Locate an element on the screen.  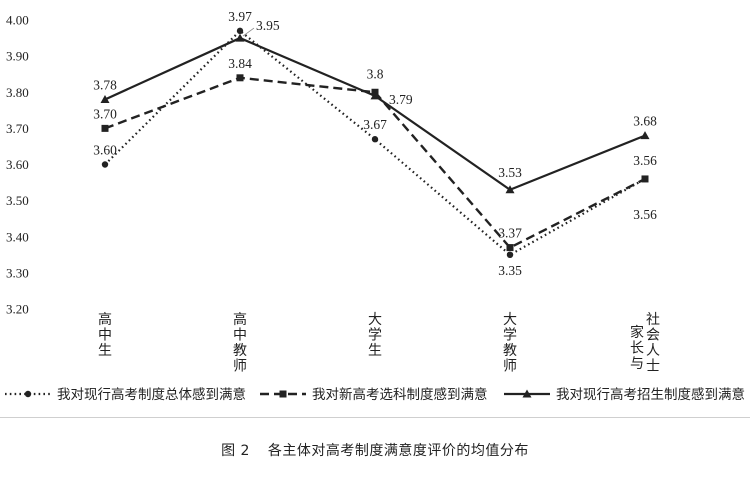
y-axis-ticks: 3.20 3.30 3.40 3.50 3.60 3.70 3.80 3.90 4.00 is located at coordinates (17, 165).